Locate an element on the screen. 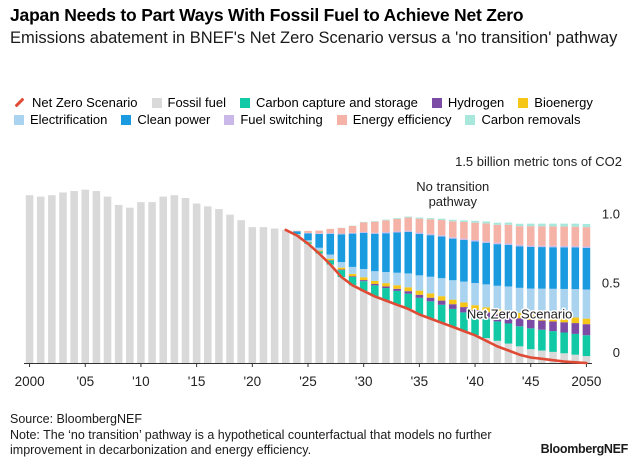  x-tick-label: 2050 is located at coordinates (586, 381).